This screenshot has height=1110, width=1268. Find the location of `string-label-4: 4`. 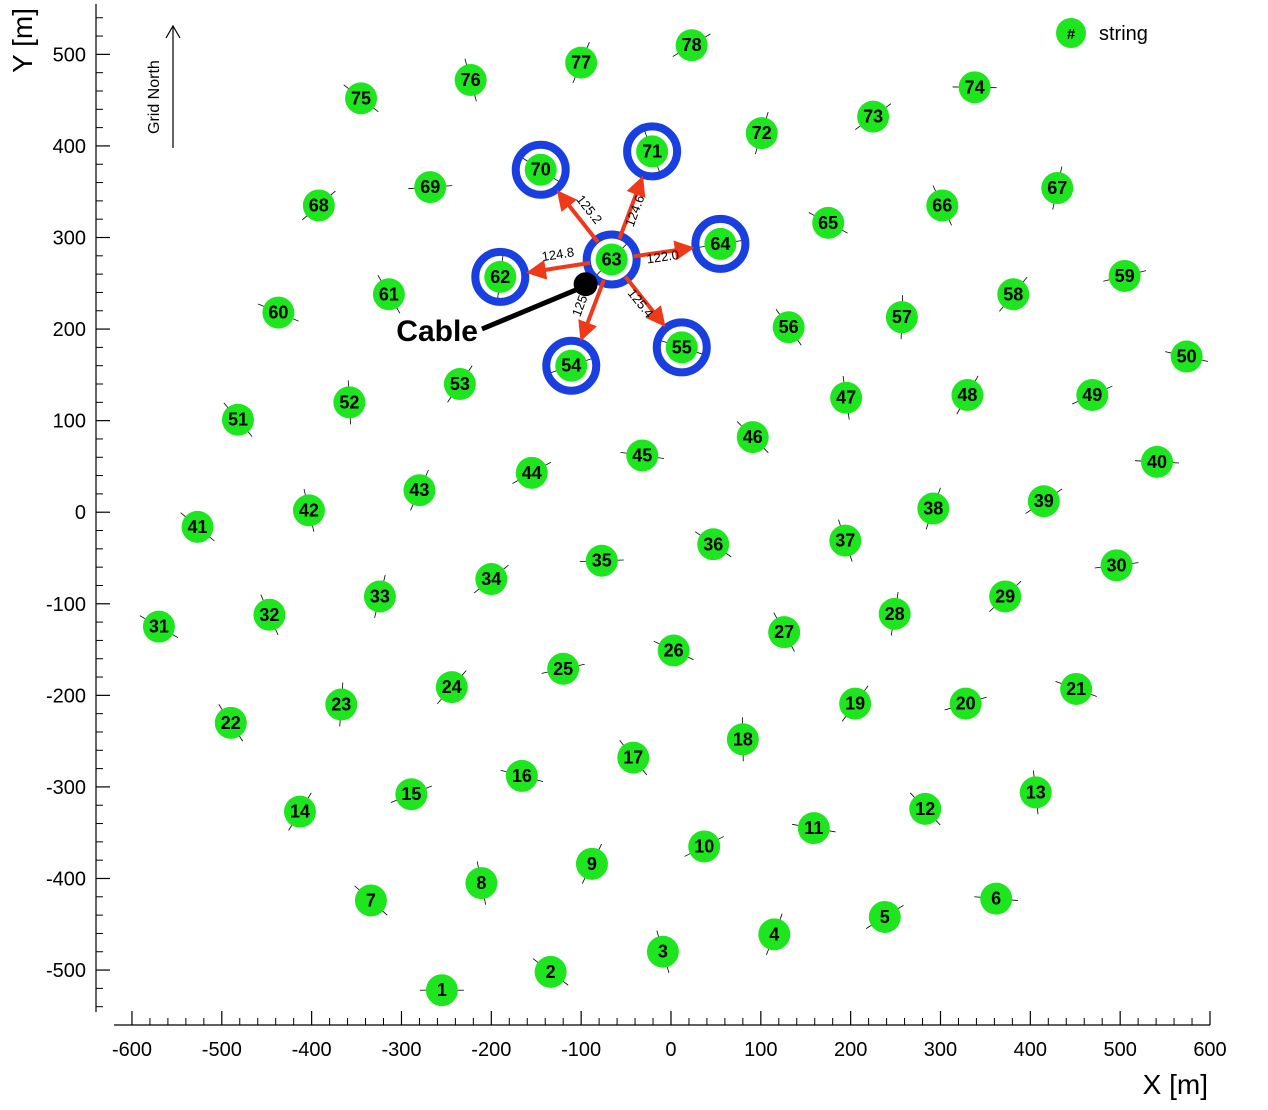

string-label-4: 4 is located at coordinates (774, 934).